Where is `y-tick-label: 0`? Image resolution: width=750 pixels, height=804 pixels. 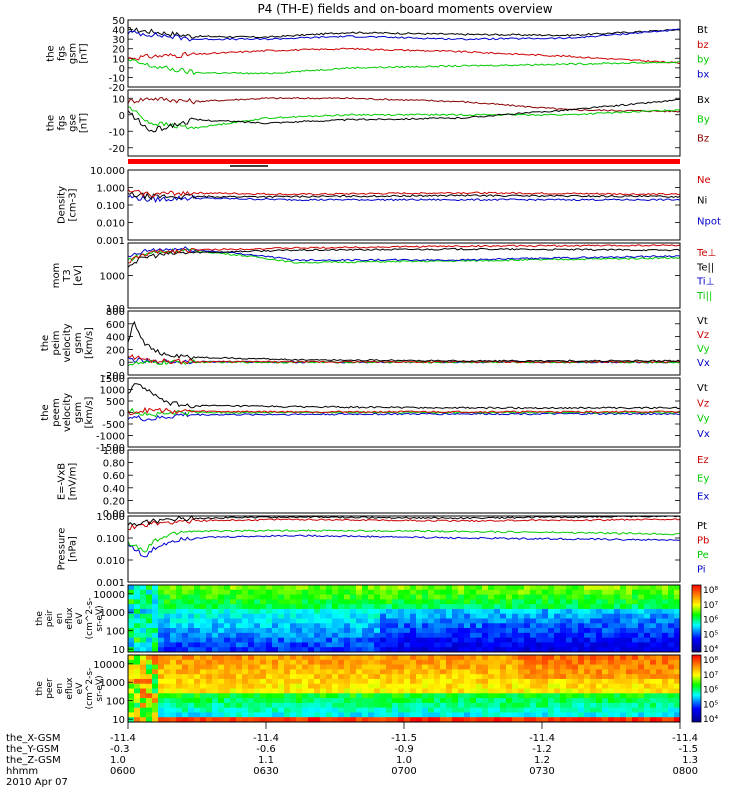 y-tick-label: 0 is located at coordinates (122, 414).